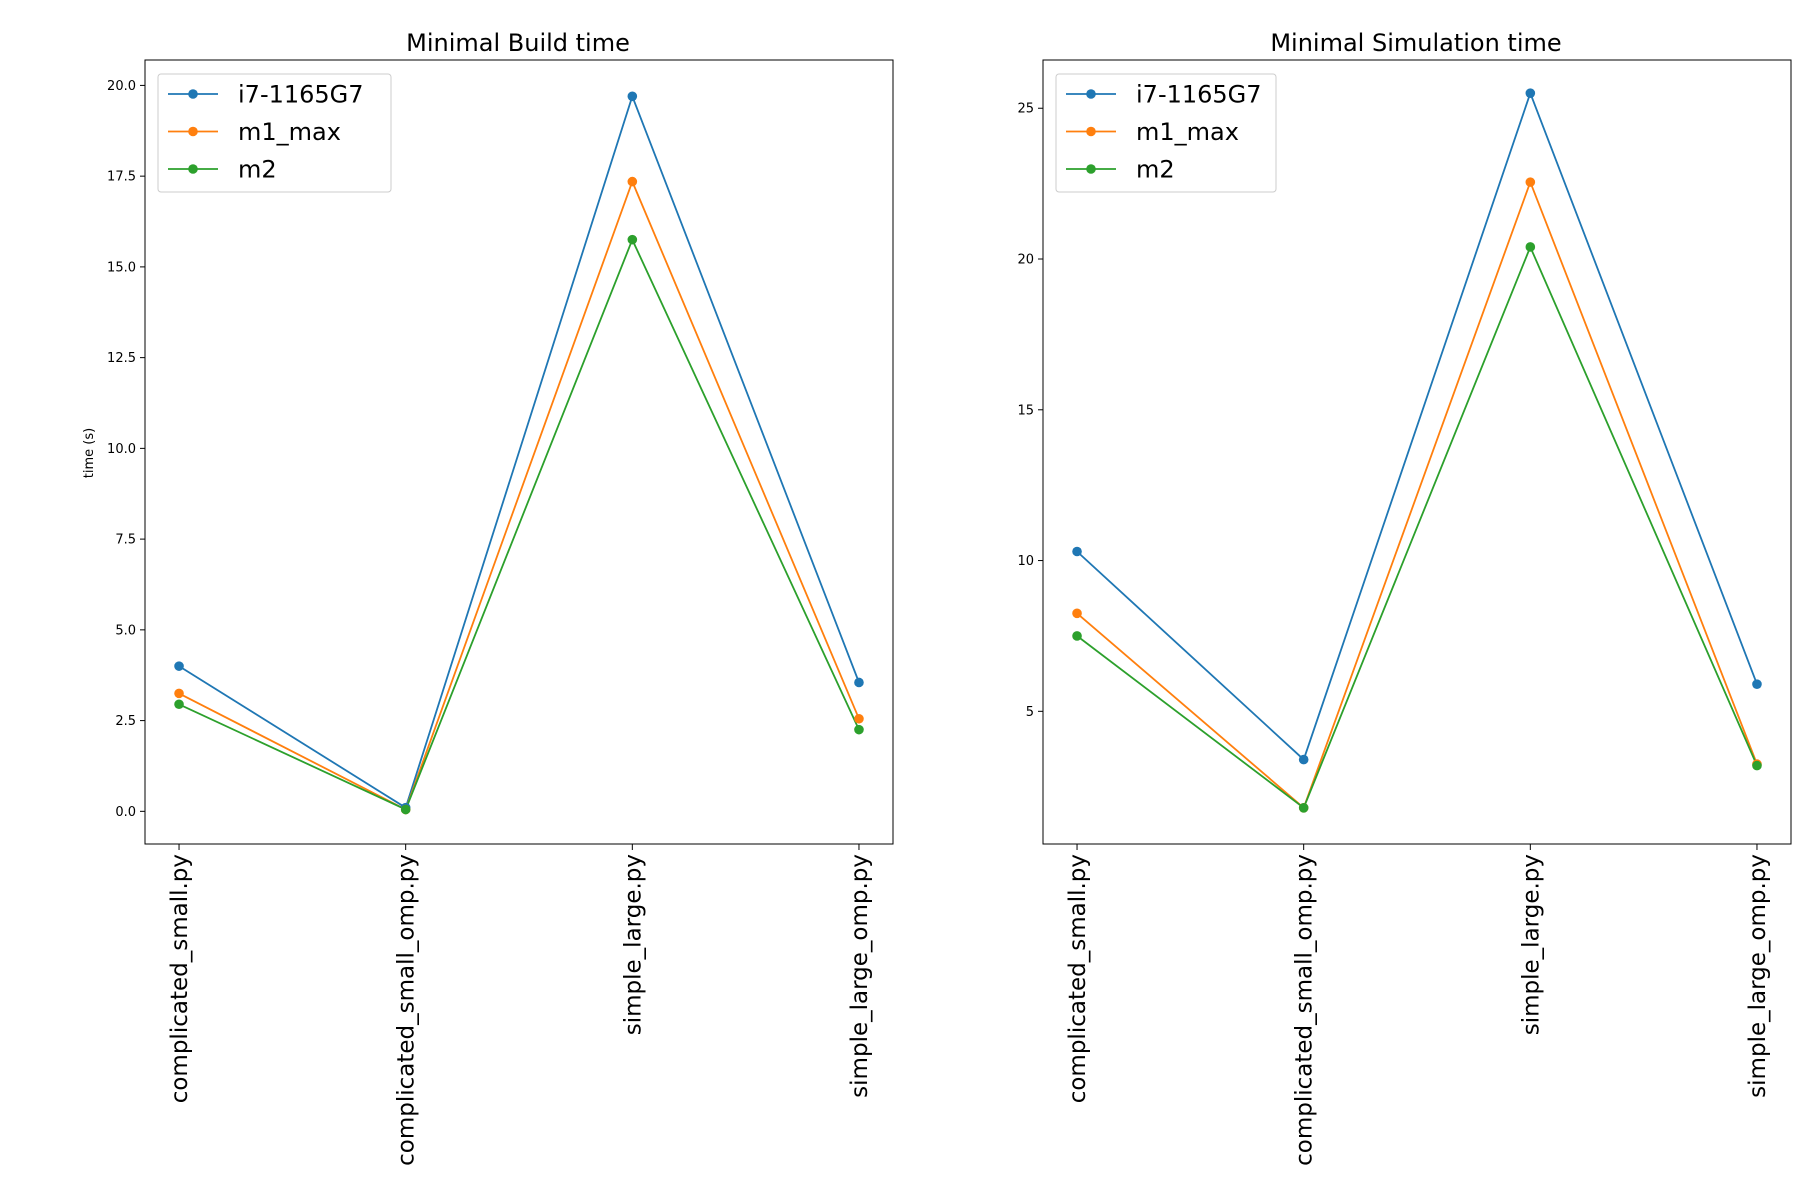 This screenshot has width=1800, height=1200. I want to click on y-tick-label: 15, so click(1025, 410).